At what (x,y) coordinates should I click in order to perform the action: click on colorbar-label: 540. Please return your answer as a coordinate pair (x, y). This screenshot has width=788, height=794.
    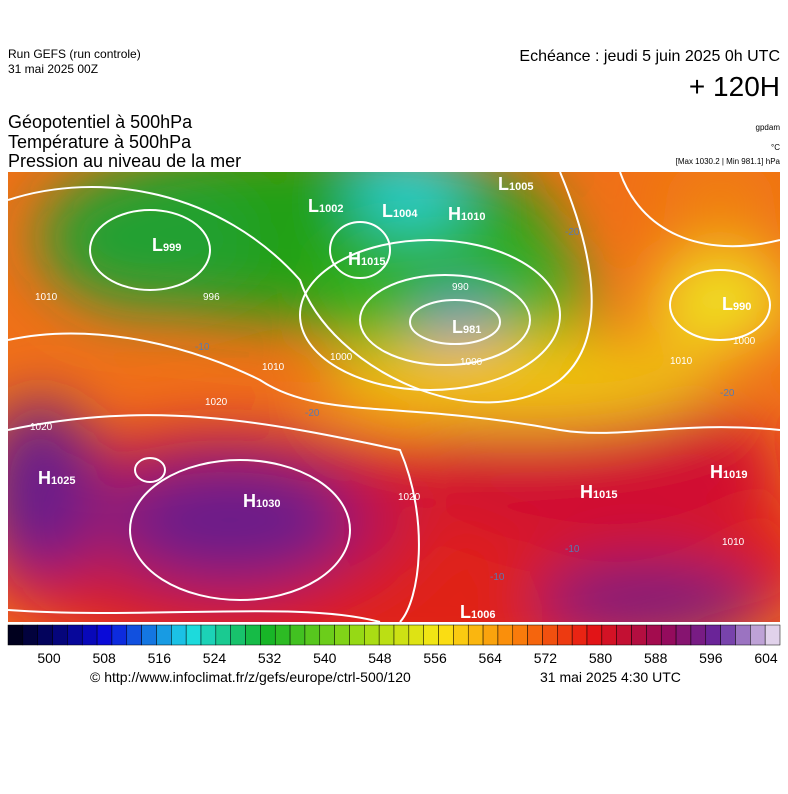
    Looking at the image, I should click on (325, 658).